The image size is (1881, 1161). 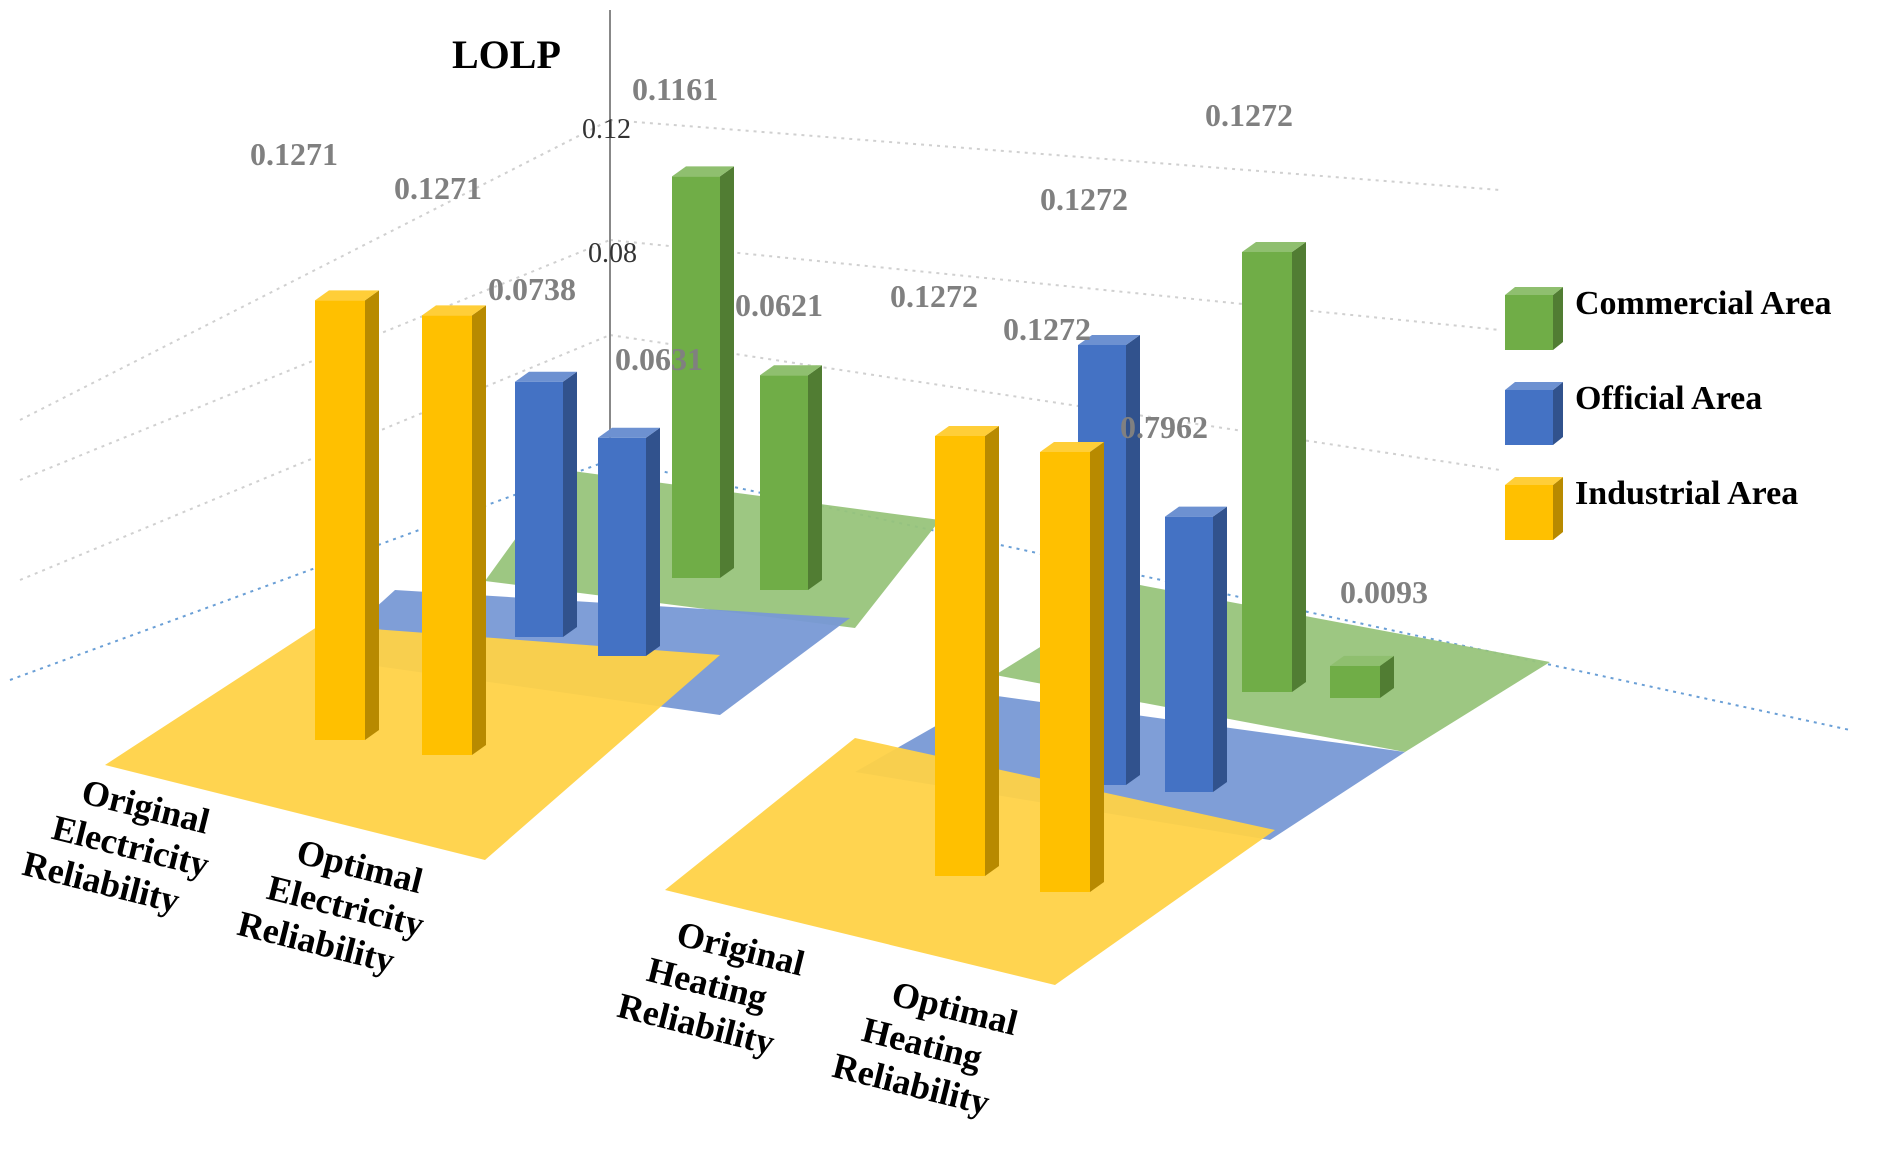 What do you see at coordinates (925, 1044) in the screenshot?
I see `category-label-4: OptimalHeatingReliability` at bounding box center [925, 1044].